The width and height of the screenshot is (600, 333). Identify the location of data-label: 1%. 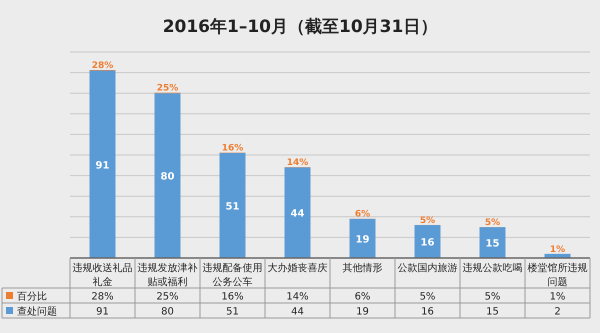
(558, 297).